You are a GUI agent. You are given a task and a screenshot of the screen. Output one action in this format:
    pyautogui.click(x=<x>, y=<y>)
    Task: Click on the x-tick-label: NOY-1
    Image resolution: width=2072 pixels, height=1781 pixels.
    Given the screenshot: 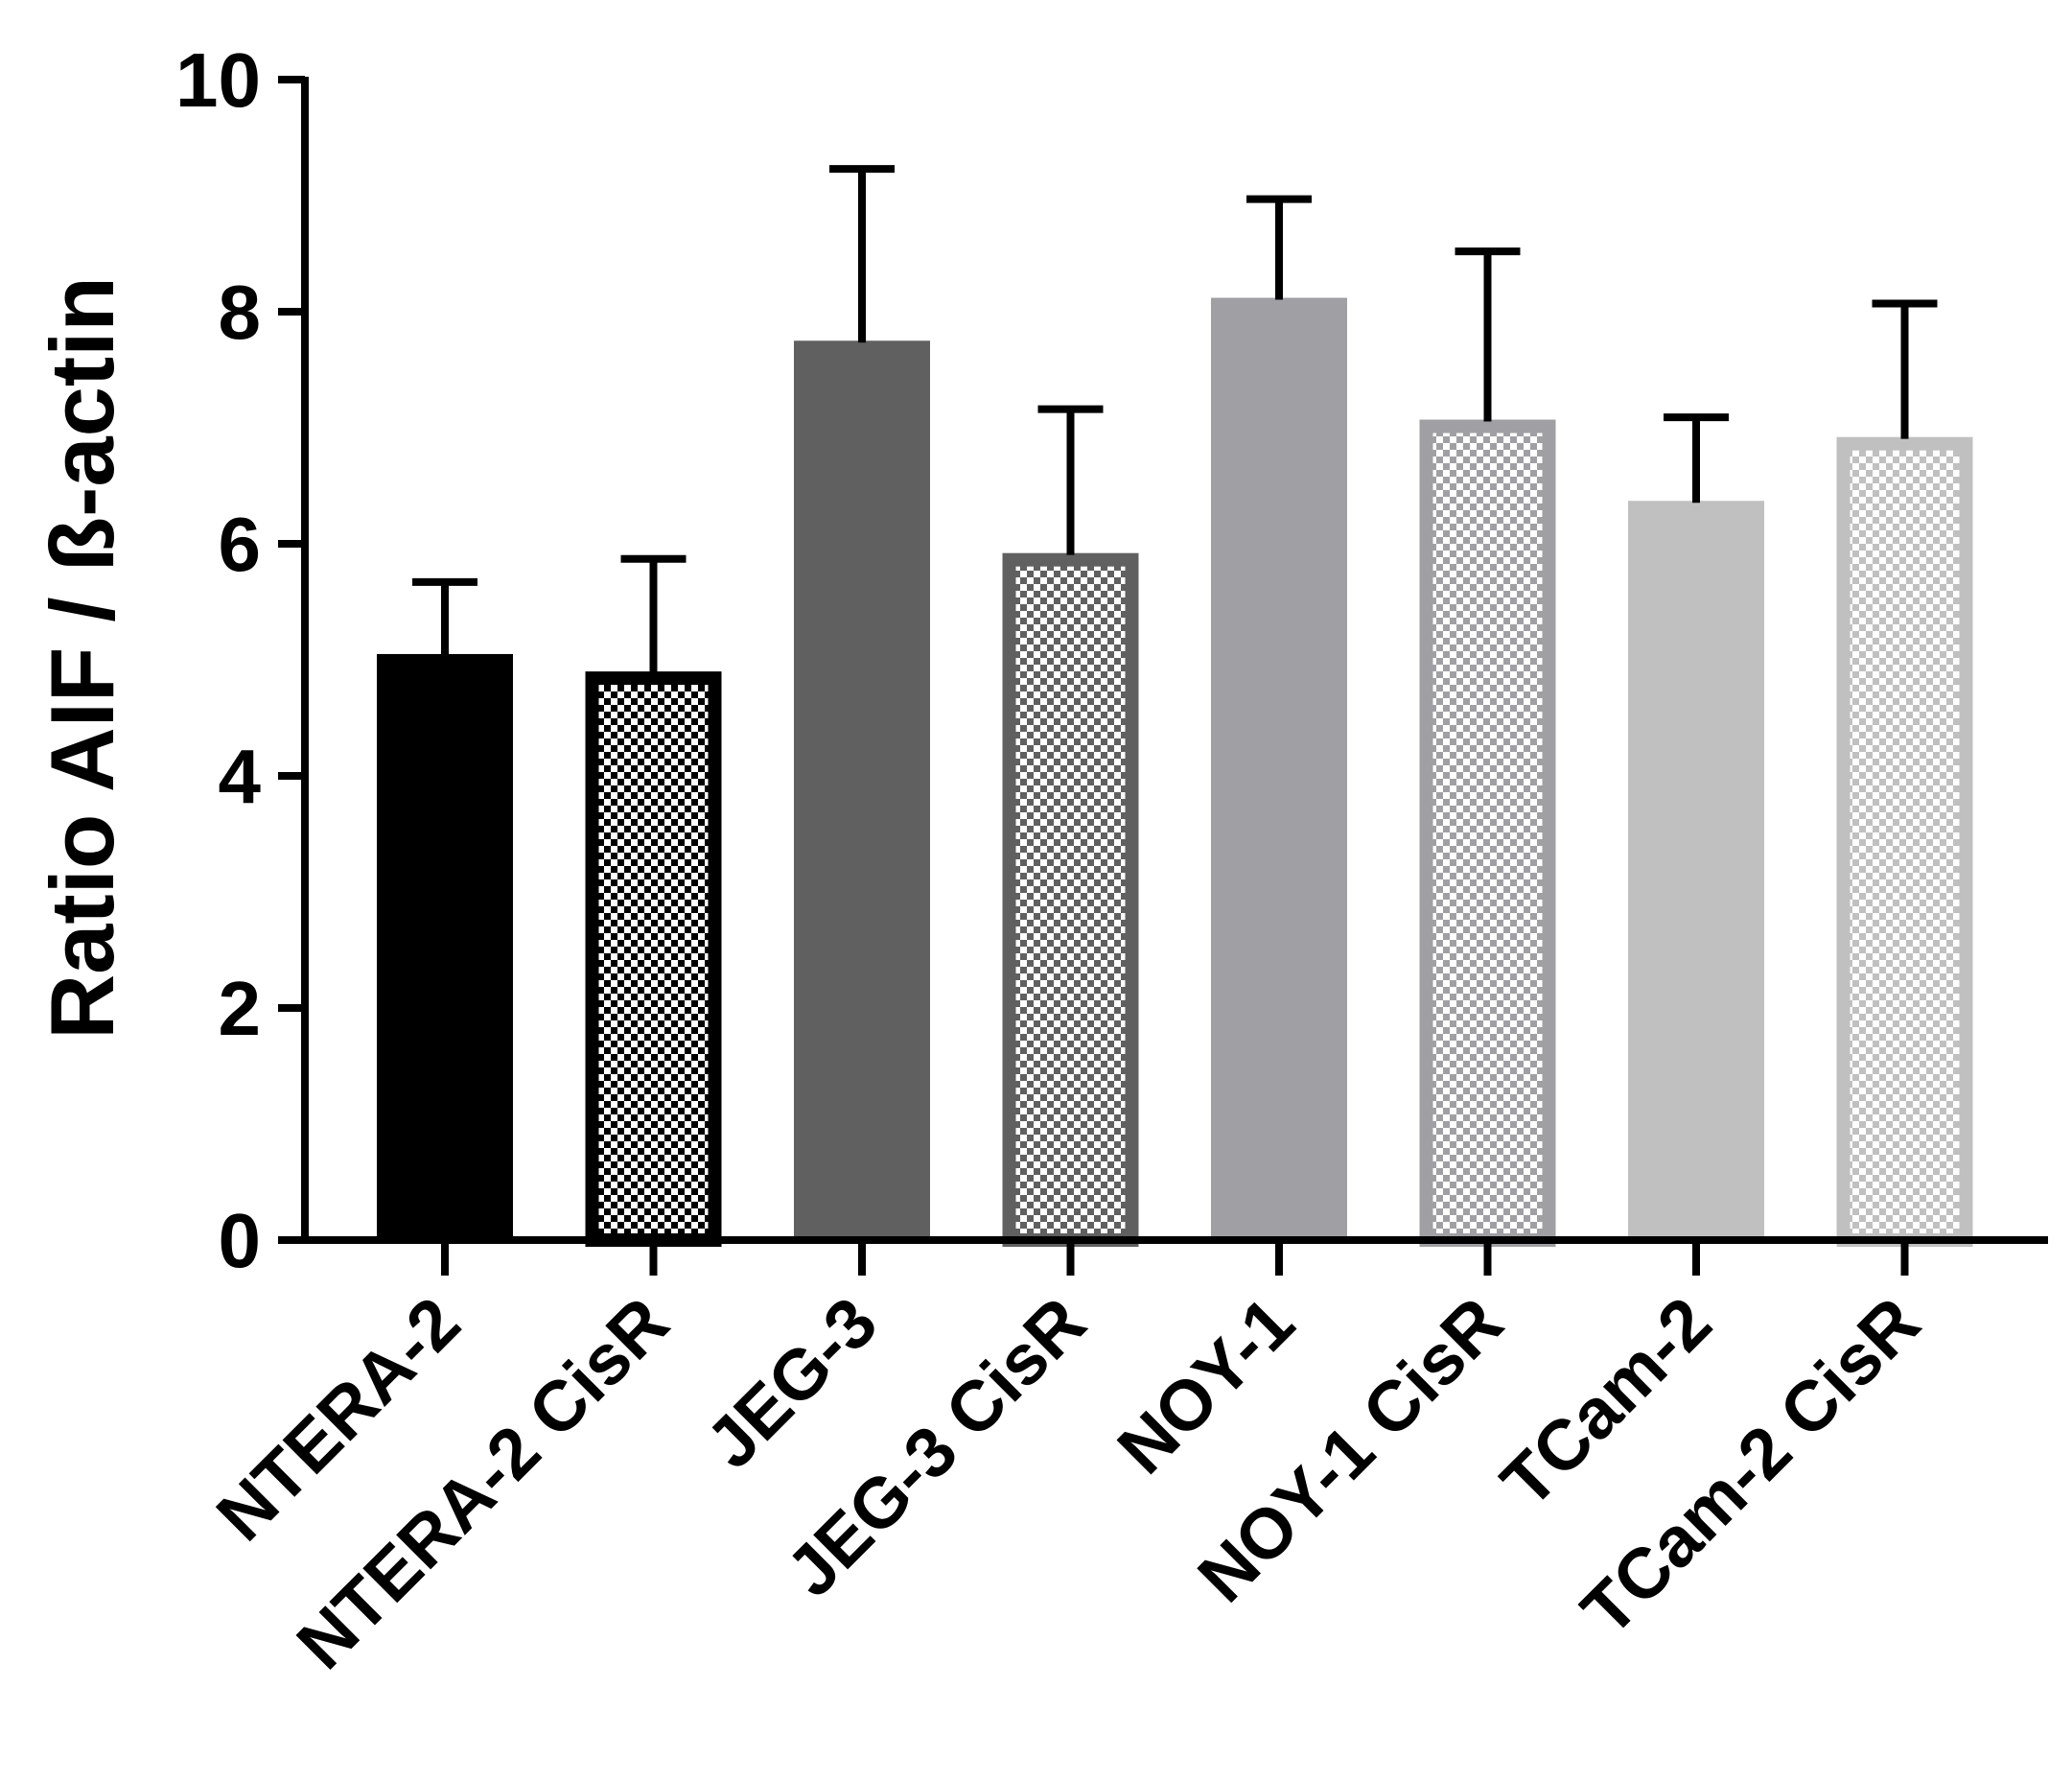 What is the action you would take?
    pyautogui.click(x=1206, y=1385)
    